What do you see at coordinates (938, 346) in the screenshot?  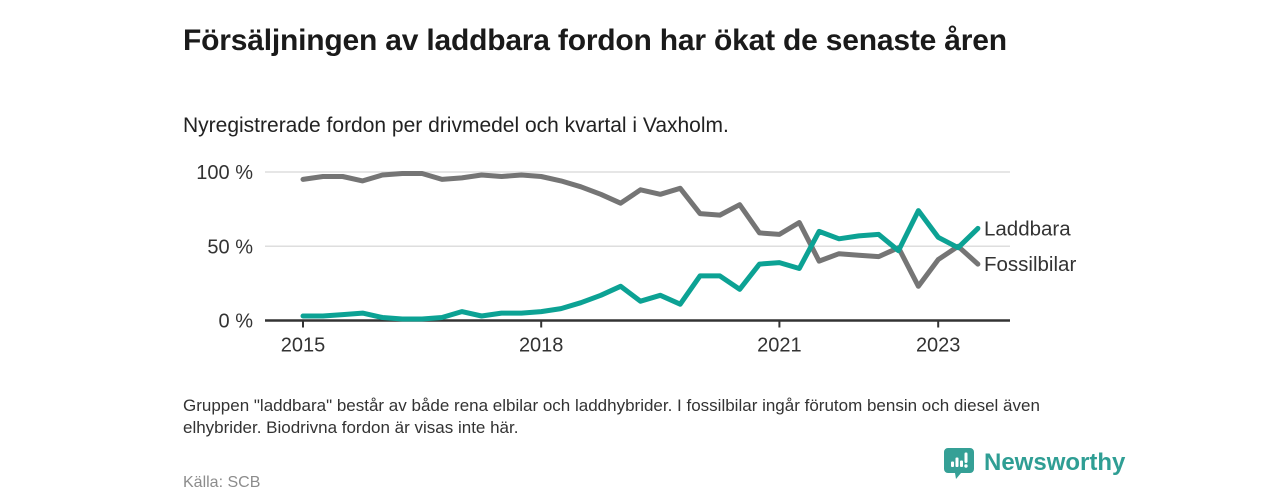 I see `x-tick-label: 2023` at bounding box center [938, 346].